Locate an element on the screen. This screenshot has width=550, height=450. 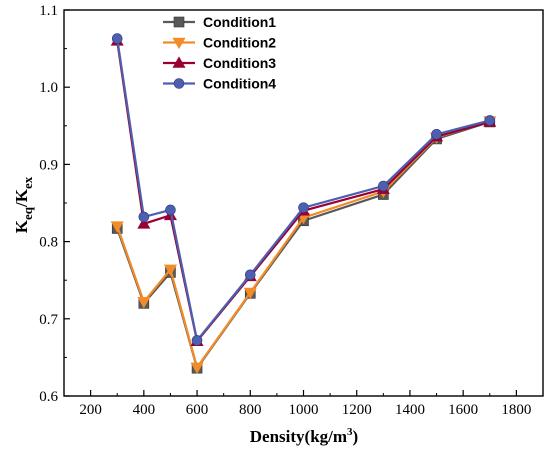
legend-label: Condition2 is located at coordinates (239, 43).